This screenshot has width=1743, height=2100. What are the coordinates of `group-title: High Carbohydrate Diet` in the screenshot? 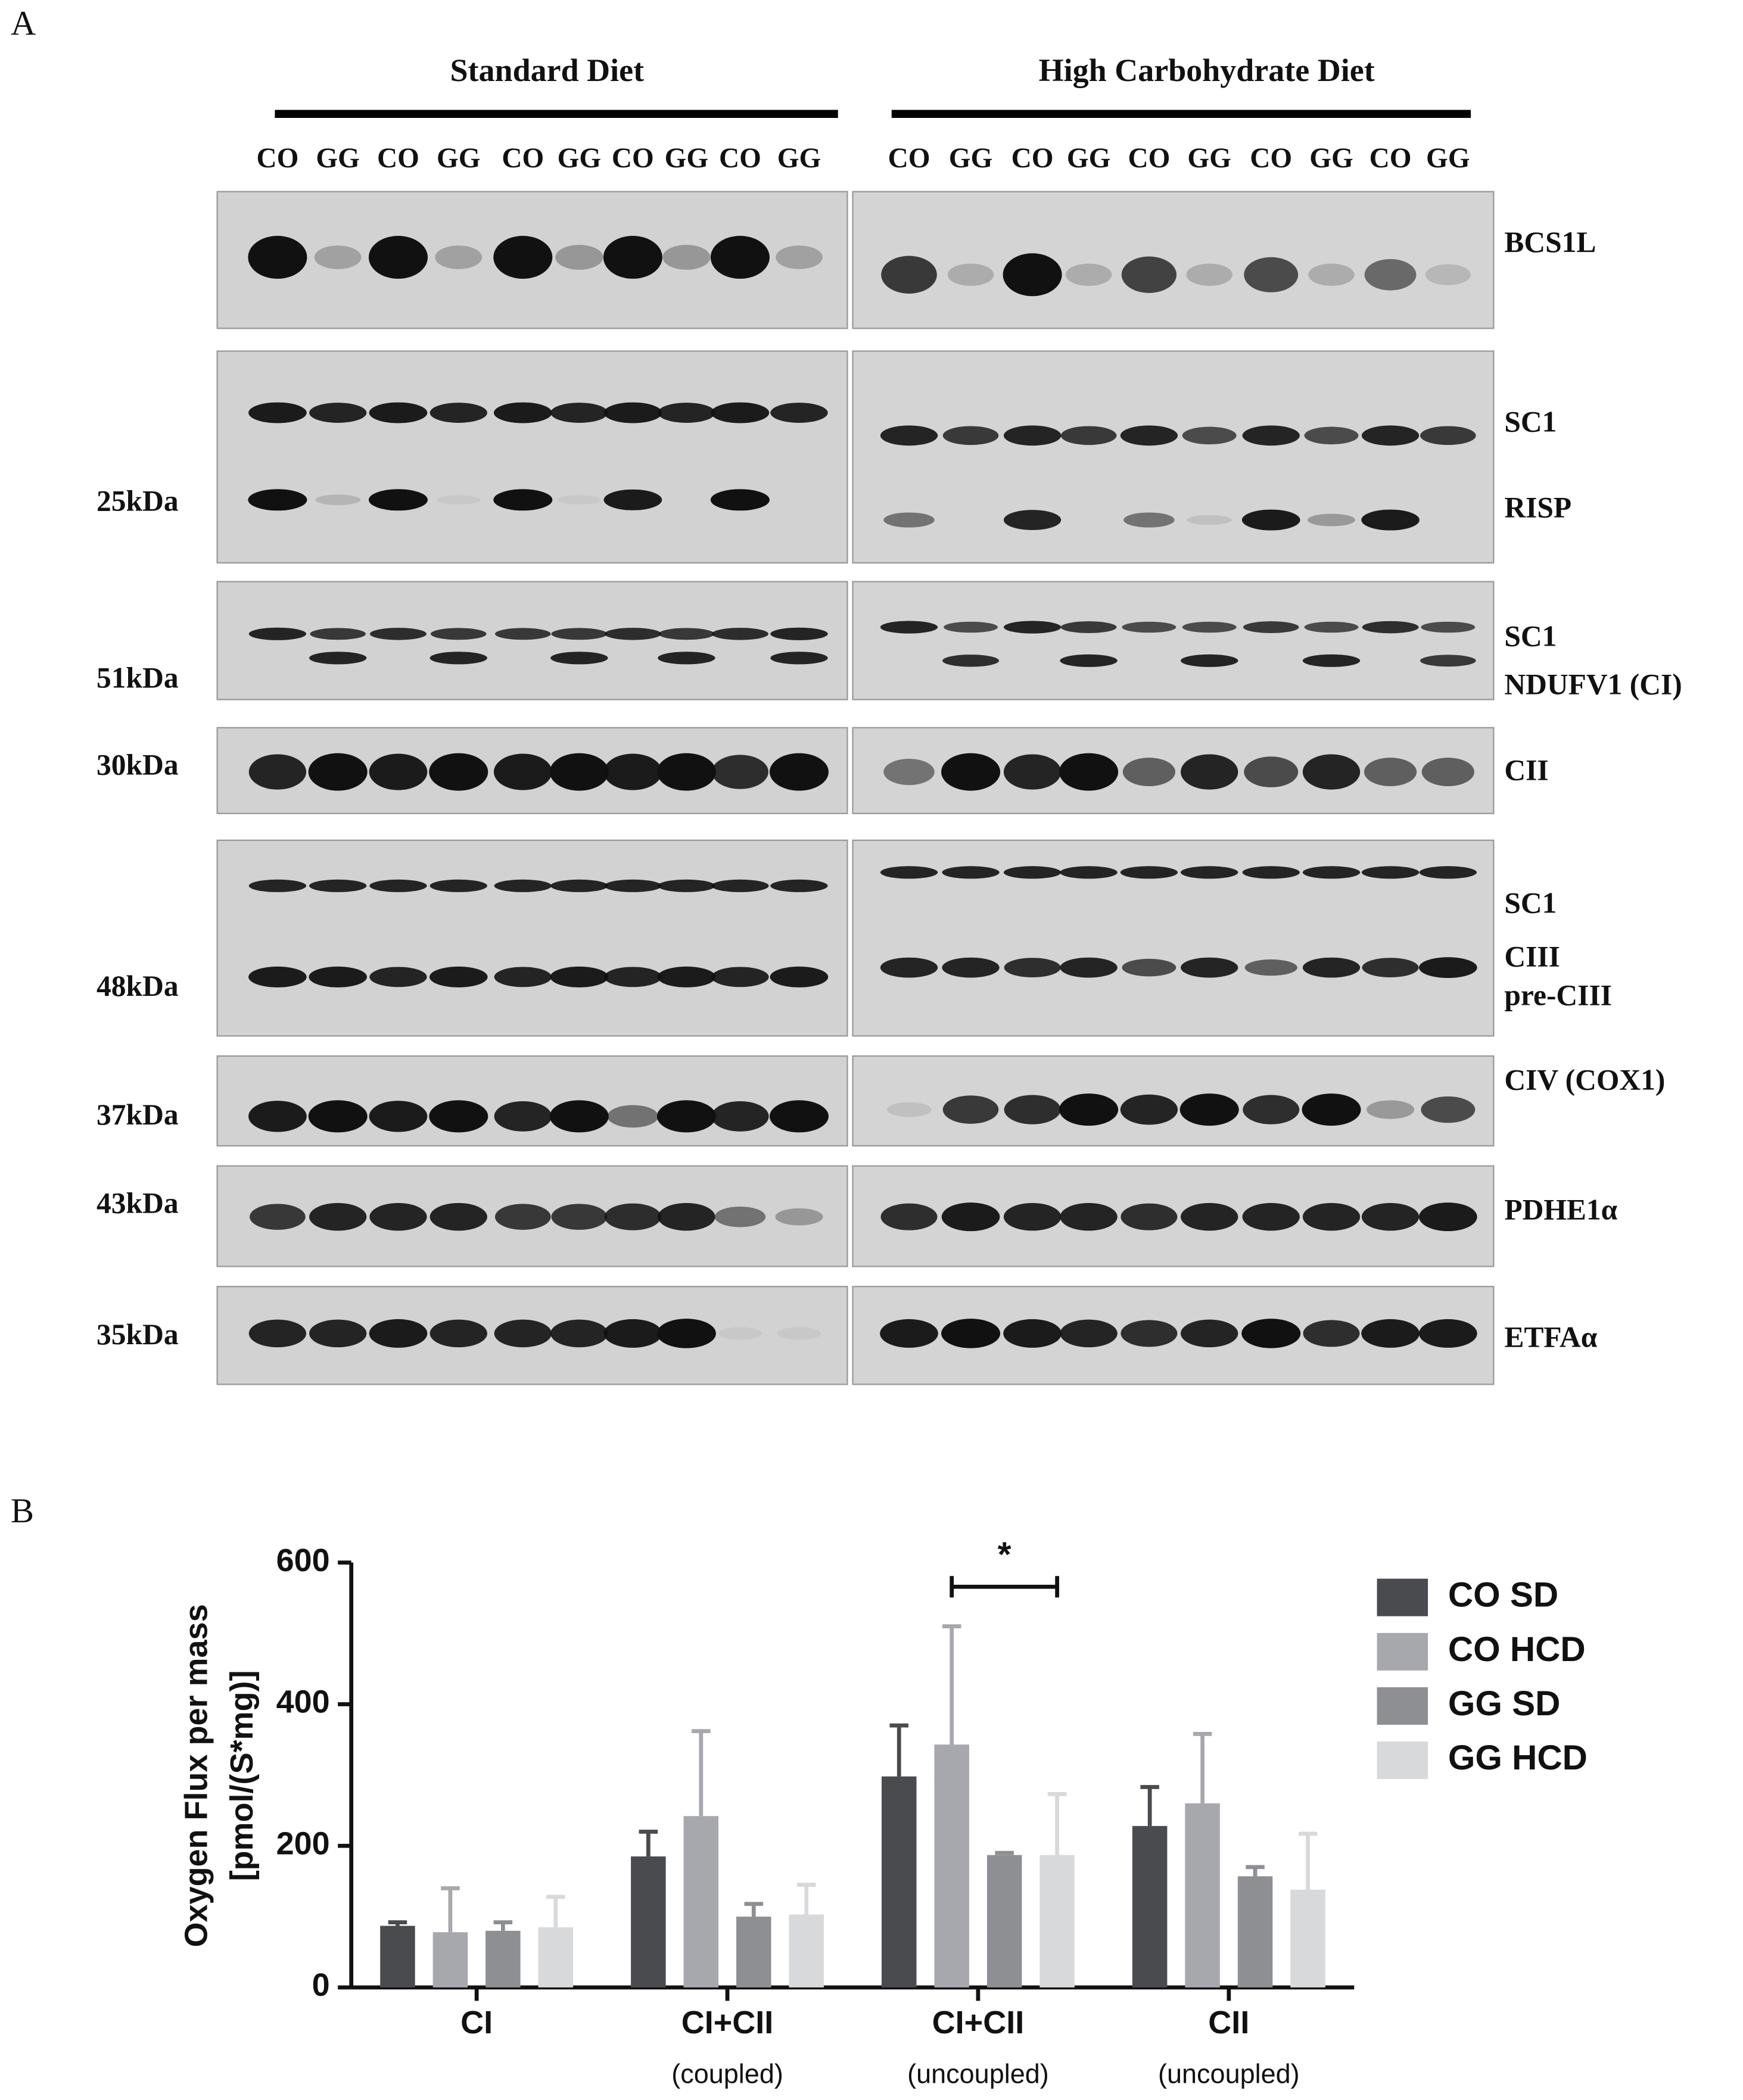 It's located at (1207, 70).